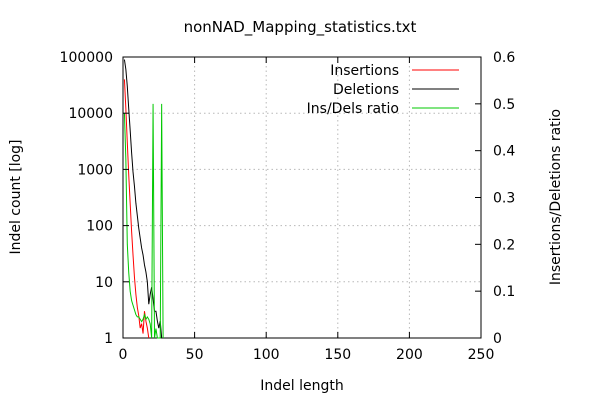 This screenshot has width=600, height=400. Describe the element at coordinates (143, 221) in the screenshot. I see `series-line-ins-dels-ratio` at that location.